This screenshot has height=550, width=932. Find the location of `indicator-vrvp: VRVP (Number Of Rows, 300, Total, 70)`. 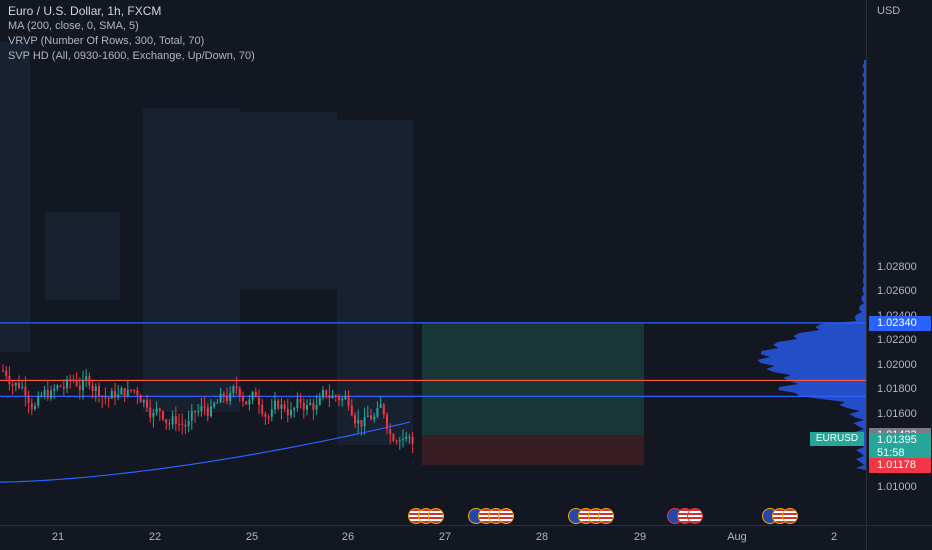

indicator-vrvp: VRVP (Number Of Rows, 300, Total, 70) is located at coordinates (106, 41).